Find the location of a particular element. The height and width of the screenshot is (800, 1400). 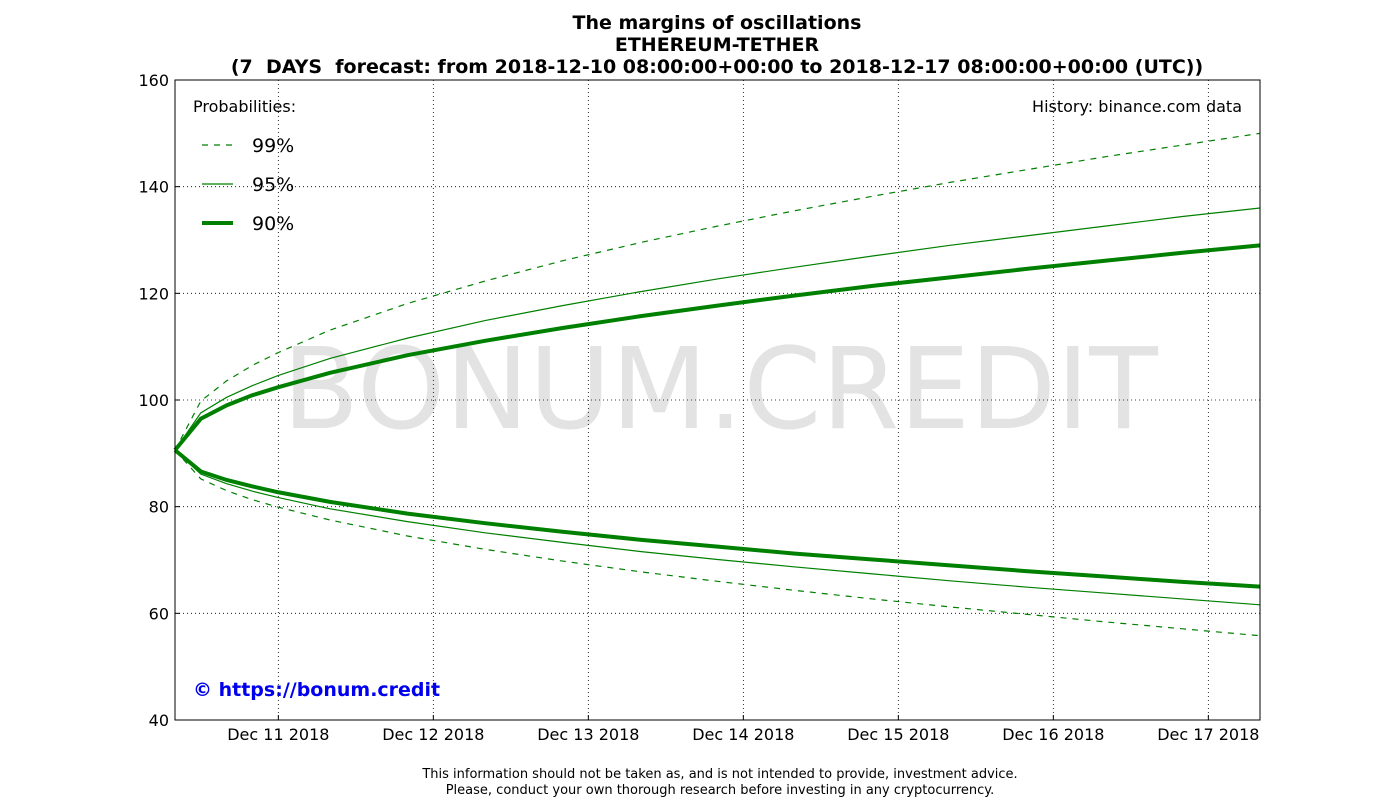

y-tick-label: 120 is located at coordinates (153, 293).